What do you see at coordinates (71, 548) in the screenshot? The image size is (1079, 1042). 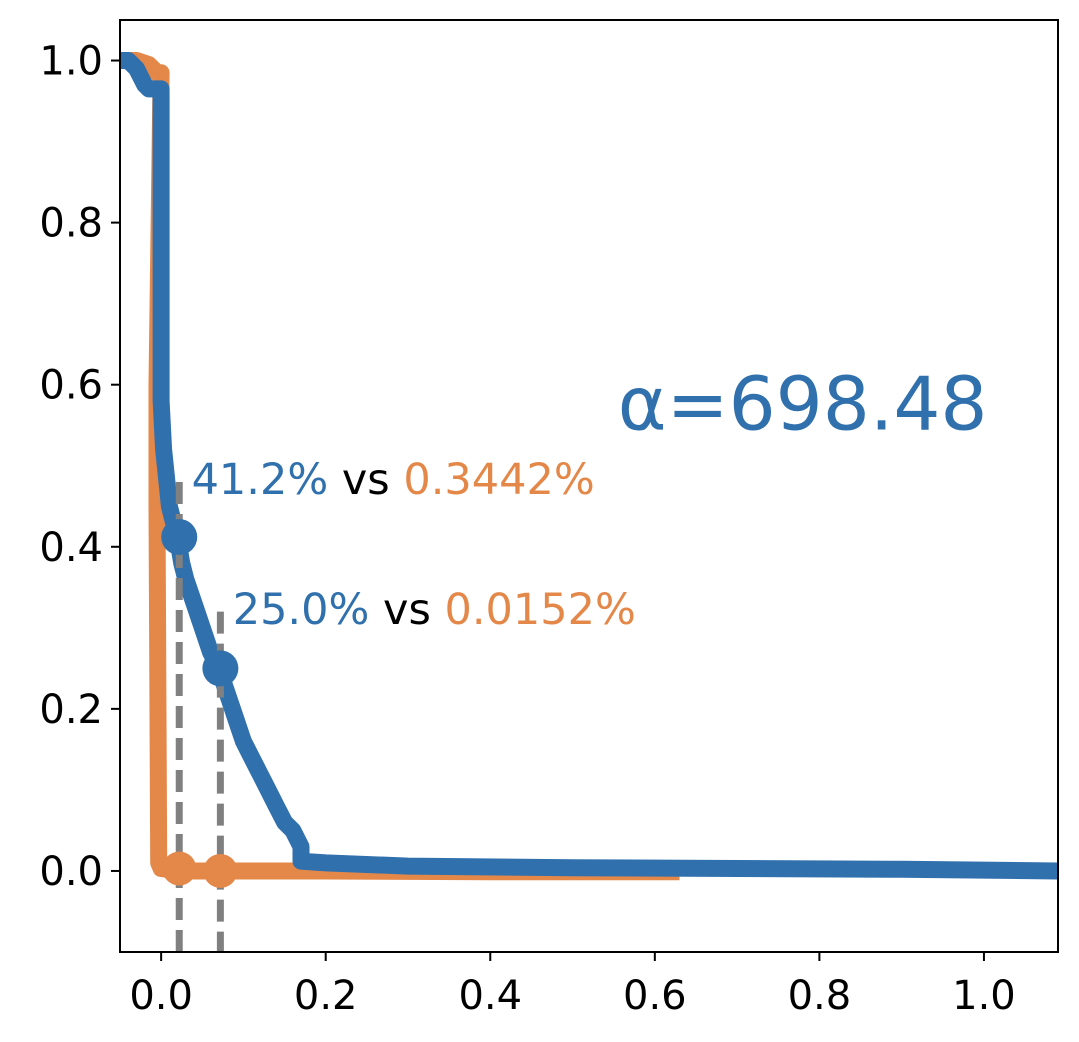 I see `y-tick-label: 0.4` at bounding box center [71, 548].